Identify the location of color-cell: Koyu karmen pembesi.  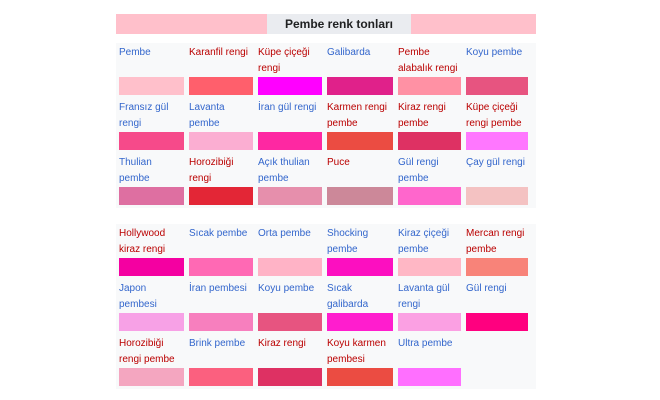
(359, 361).